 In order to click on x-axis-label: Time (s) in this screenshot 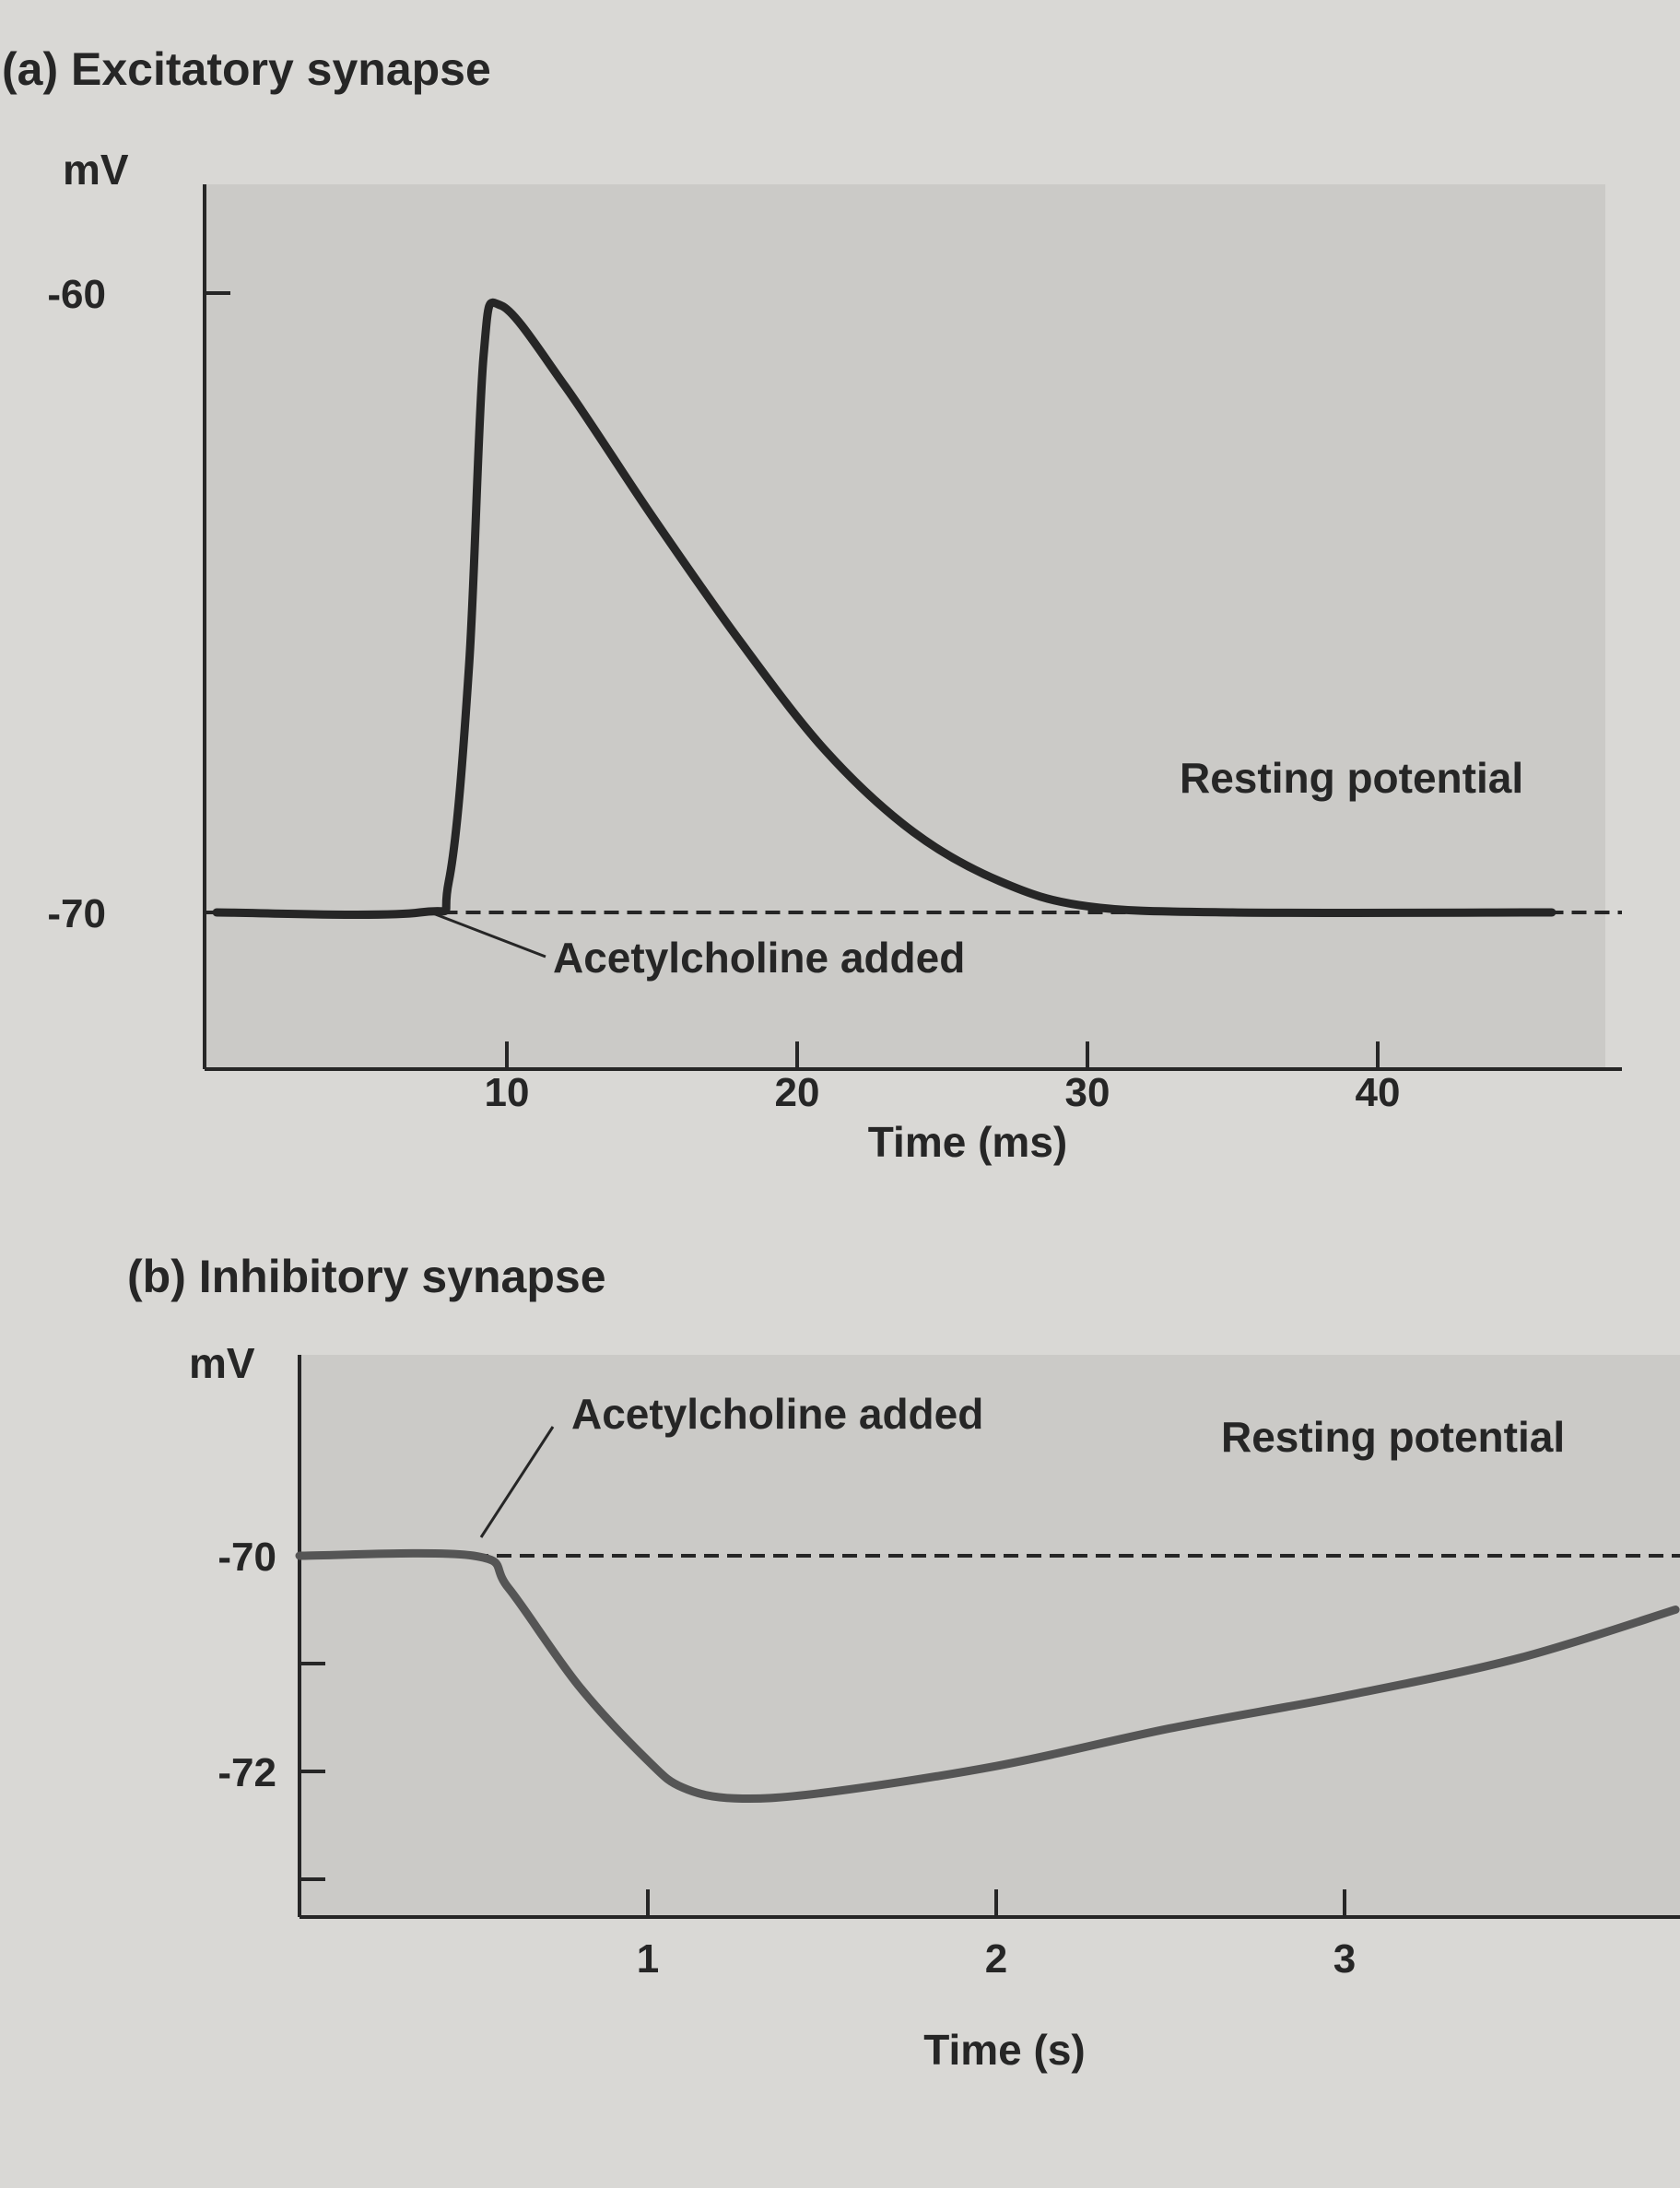, I will do `click(1004, 2050)`.